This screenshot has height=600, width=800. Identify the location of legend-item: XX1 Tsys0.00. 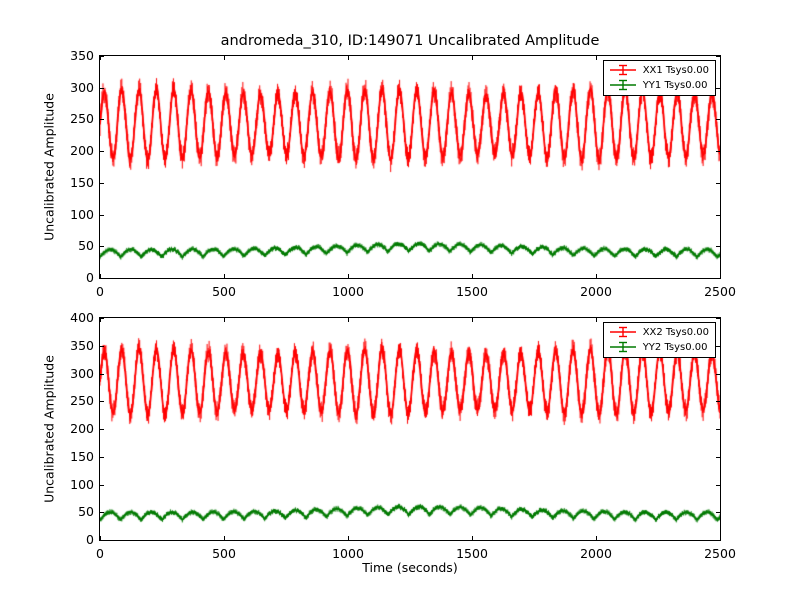
(658, 70).